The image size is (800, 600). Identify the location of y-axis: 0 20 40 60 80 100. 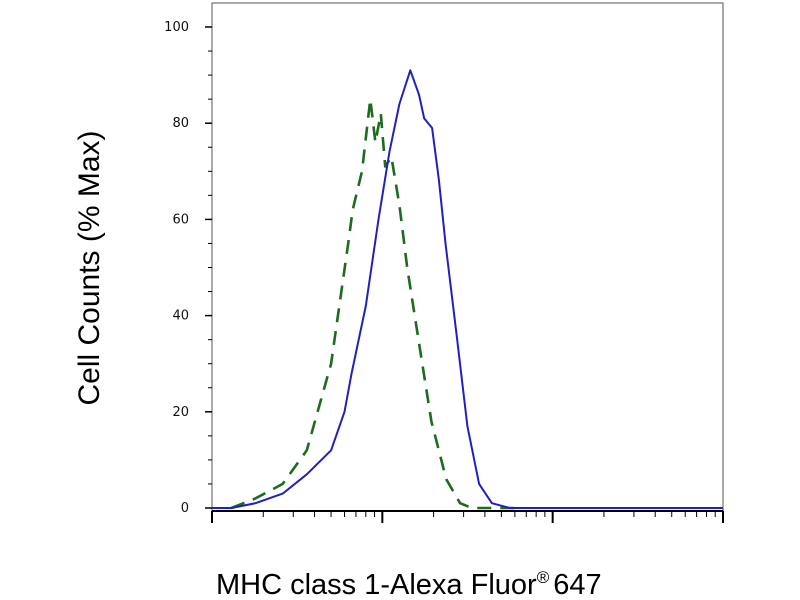
(188, 268).